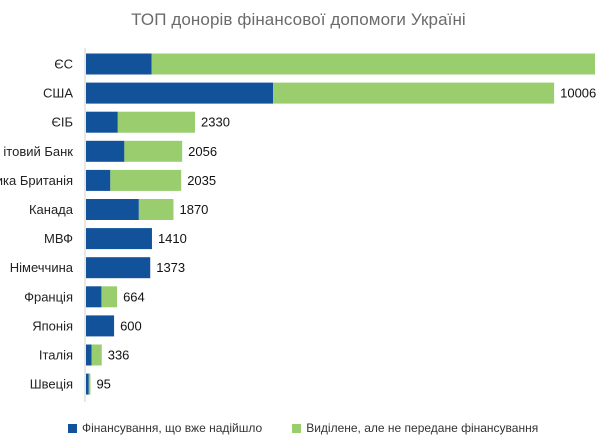  Describe the element at coordinates (170, 267) in the screenshot. I see `data-label: 1373` at that location.